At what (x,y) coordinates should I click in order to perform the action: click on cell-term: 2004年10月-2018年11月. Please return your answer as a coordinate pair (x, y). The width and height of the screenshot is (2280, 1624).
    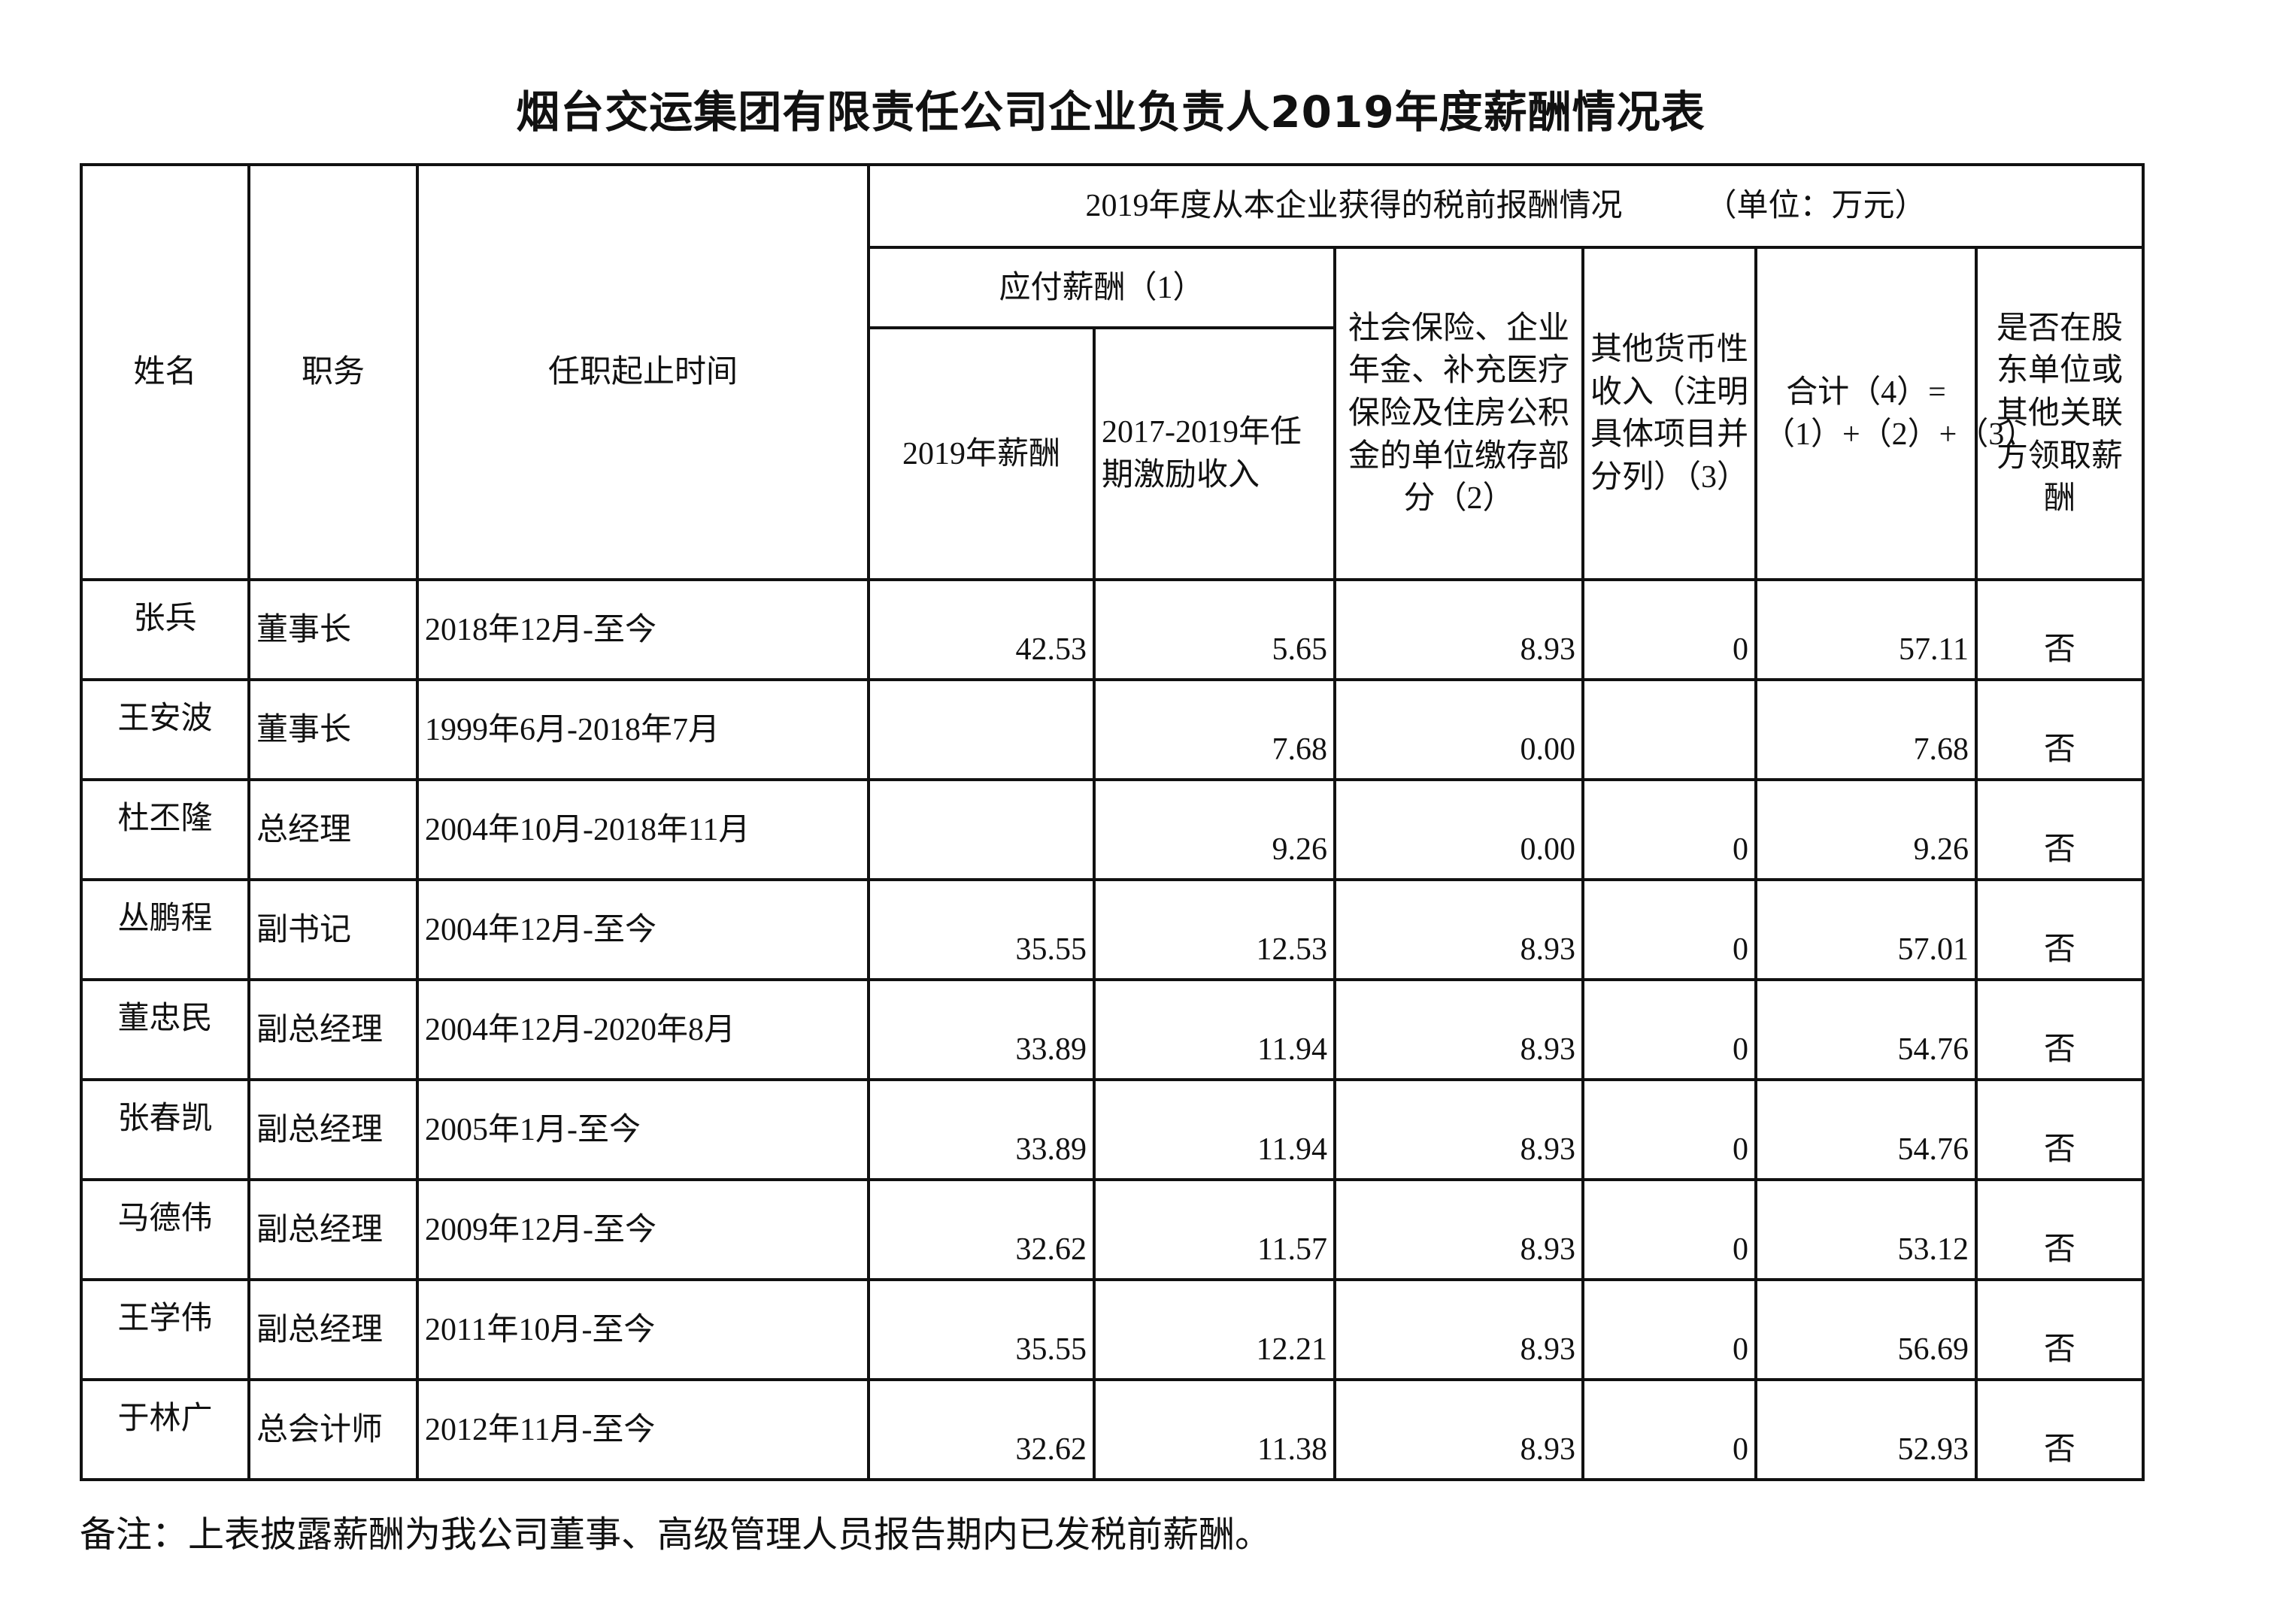
    Looking at the image, I should click on (643, 830).